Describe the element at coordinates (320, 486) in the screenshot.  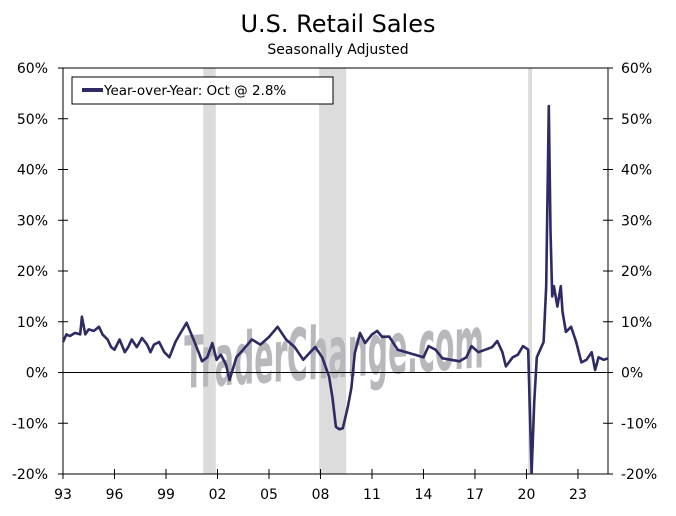
I see `x-axis: 93 96 99 02 05 08 11 14 17 20 23` at that location.